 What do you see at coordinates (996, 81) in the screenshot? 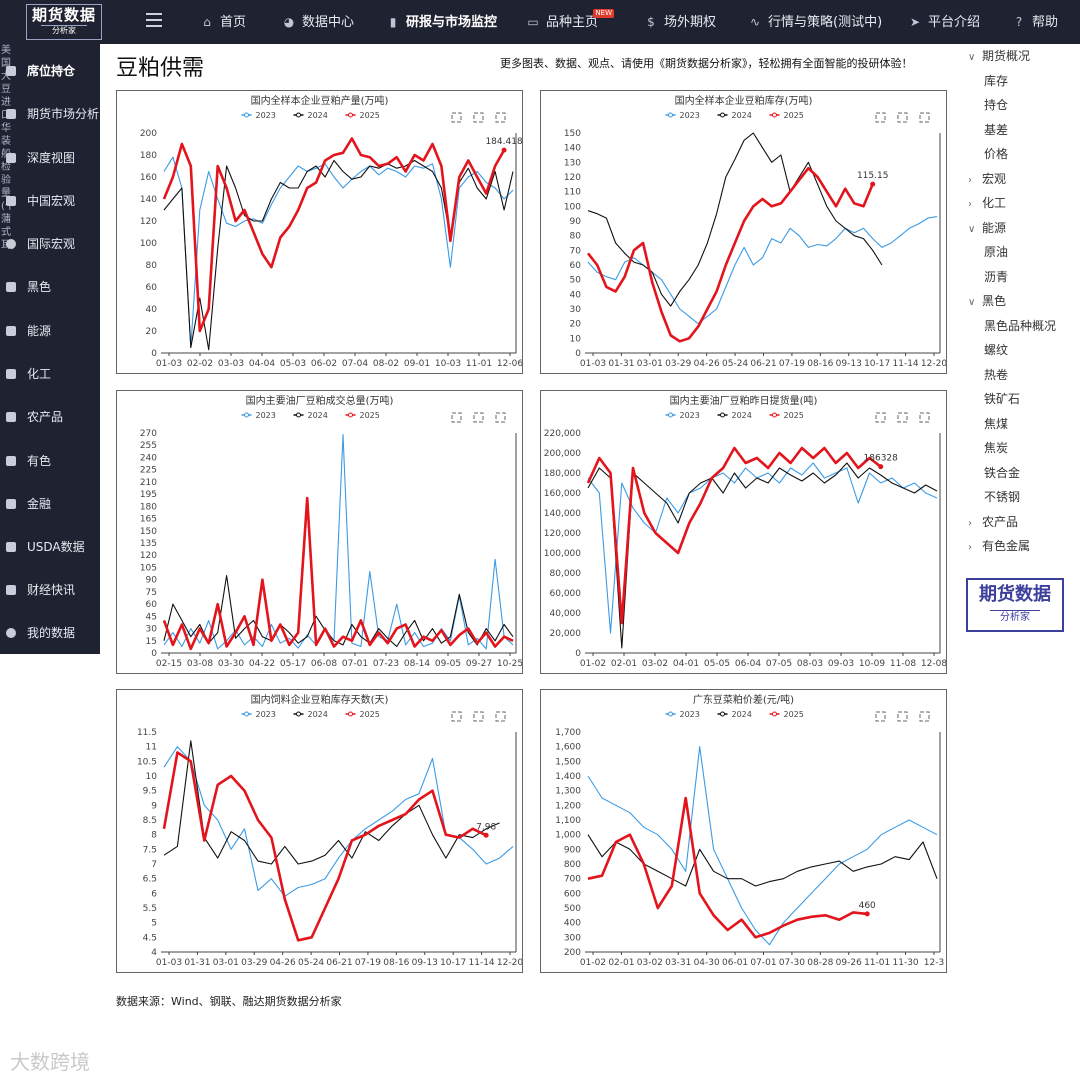
I see `tree-item: 库存` at bounding box center [996, 81].